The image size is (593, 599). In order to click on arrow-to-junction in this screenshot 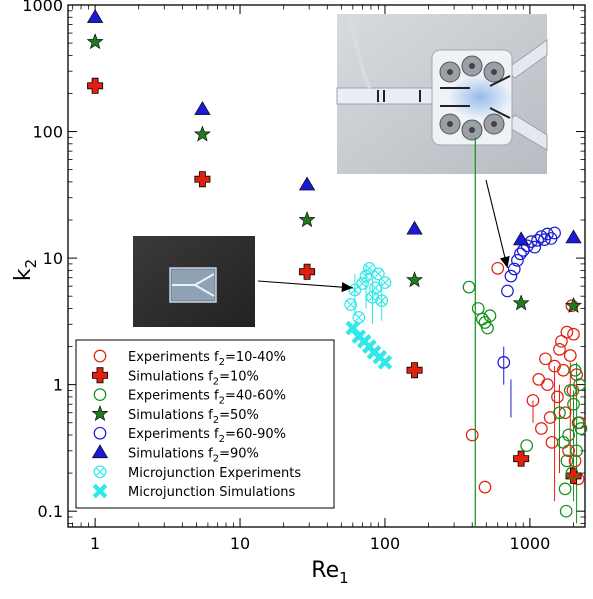, I will do `click(497, 224)`.